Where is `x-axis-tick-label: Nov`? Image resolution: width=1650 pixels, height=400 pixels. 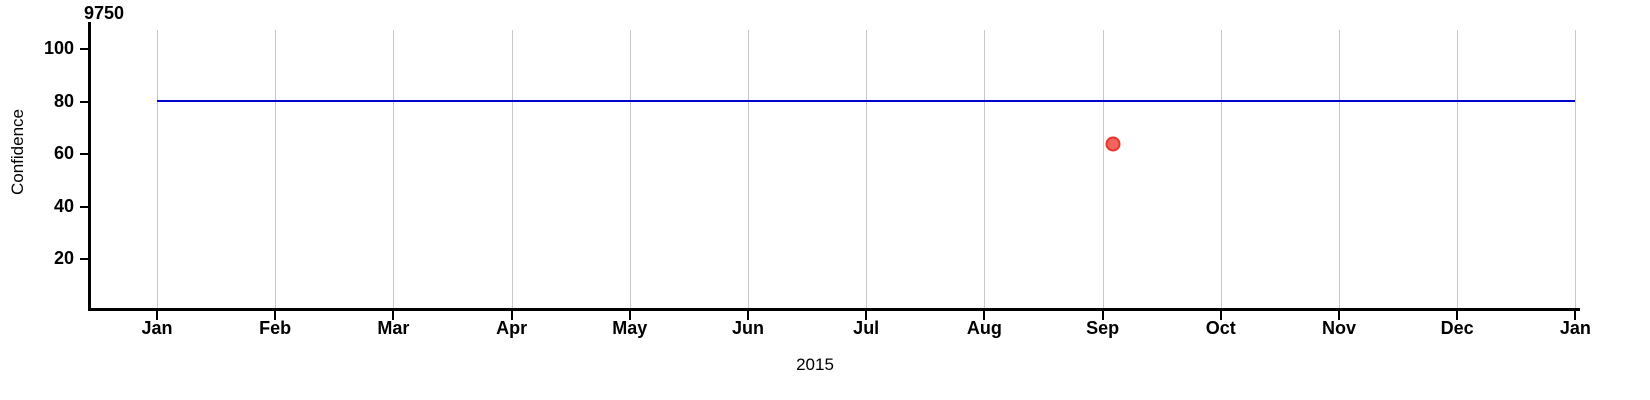 x-axis-tick-label: Nov is located at coordinates (1339, 328).